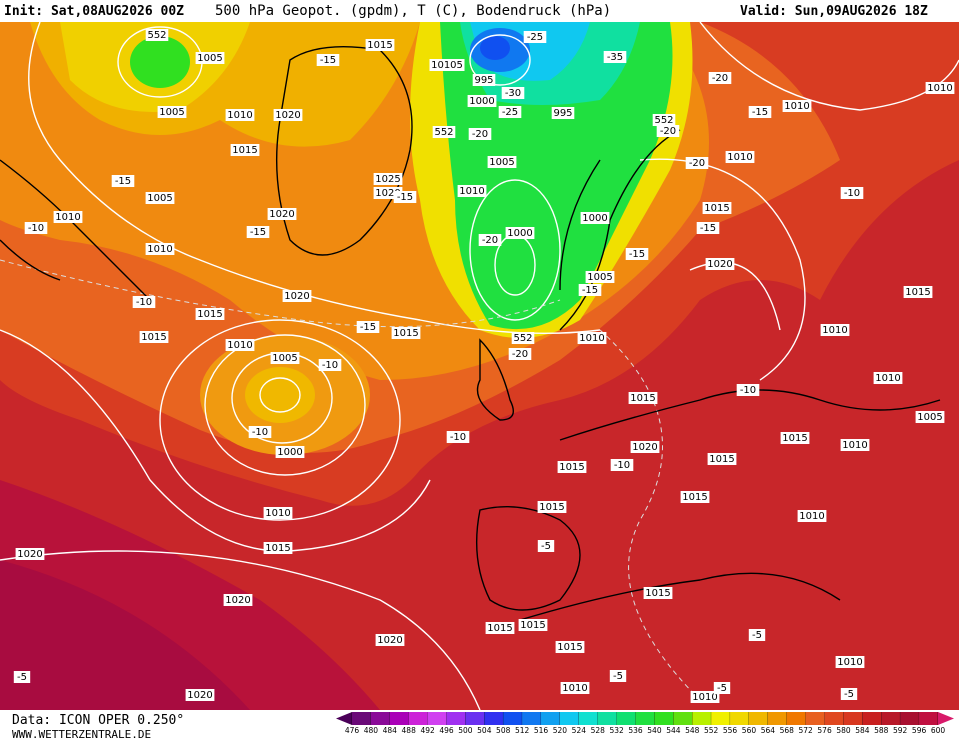 This screenshot has height=741, width=959. What do you see at coordinates (806, 730) in the screenshot?
I see `colorbar-label: 572` at bounding box center [806, 730].